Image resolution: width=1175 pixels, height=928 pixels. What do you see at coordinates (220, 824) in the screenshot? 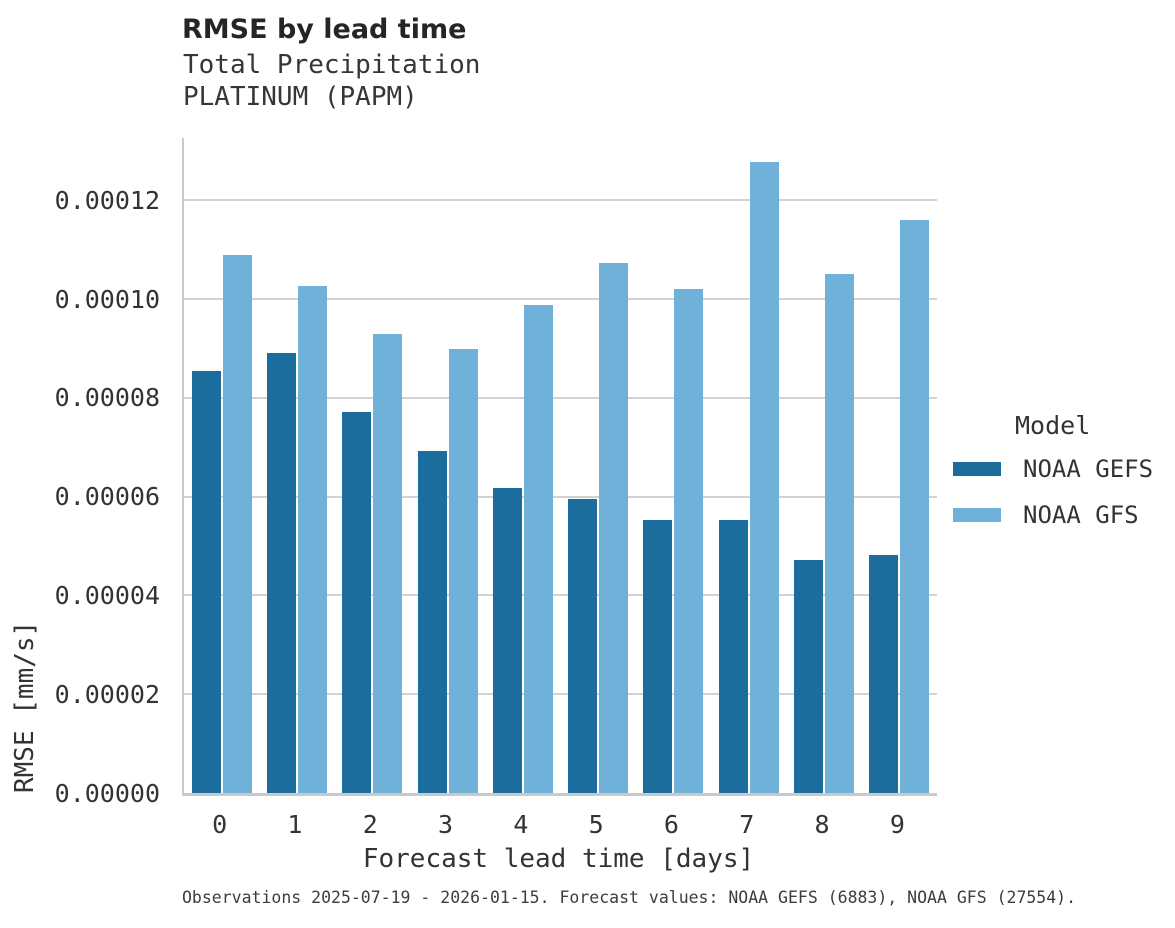
I see `x-tick-label: 0` at bounding box center [220, 824].